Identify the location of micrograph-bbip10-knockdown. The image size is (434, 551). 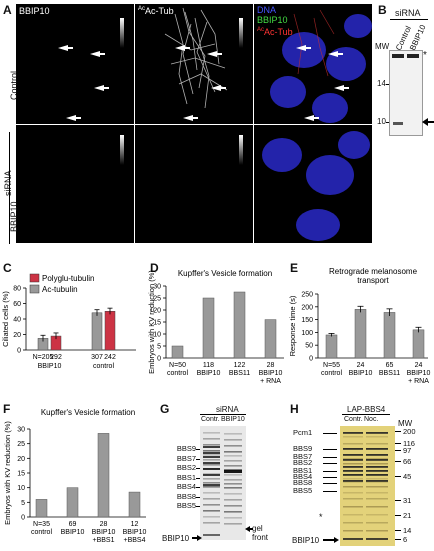
(75, 184).